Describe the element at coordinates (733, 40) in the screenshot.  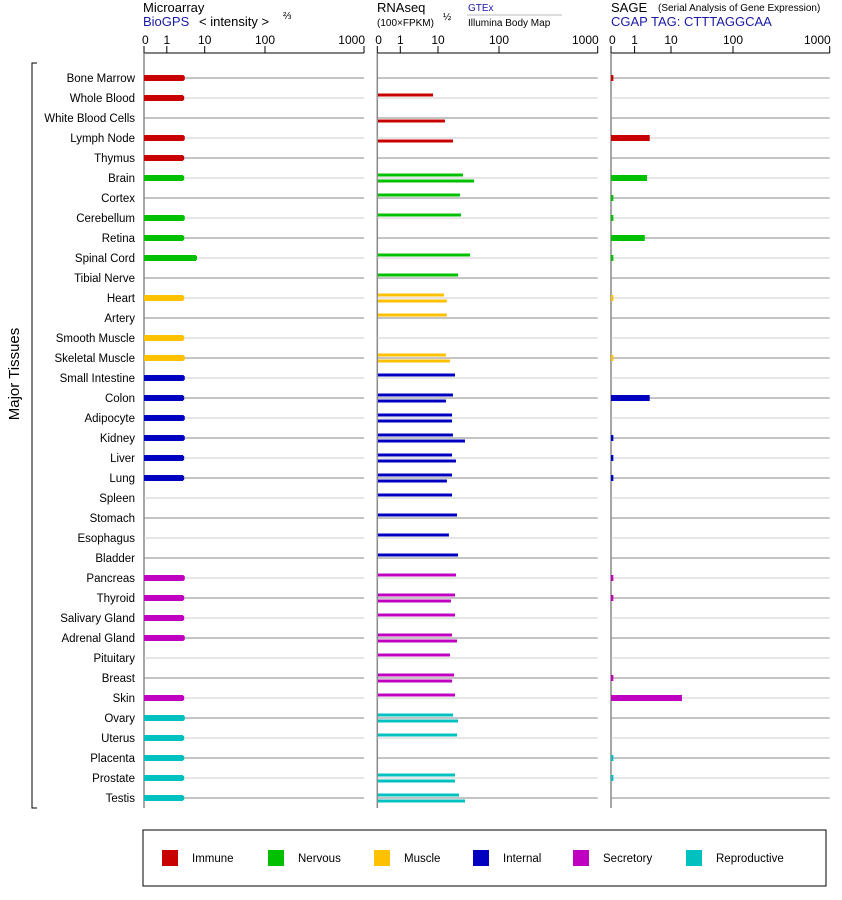
I see `sage-tick-label: 100` at that location.